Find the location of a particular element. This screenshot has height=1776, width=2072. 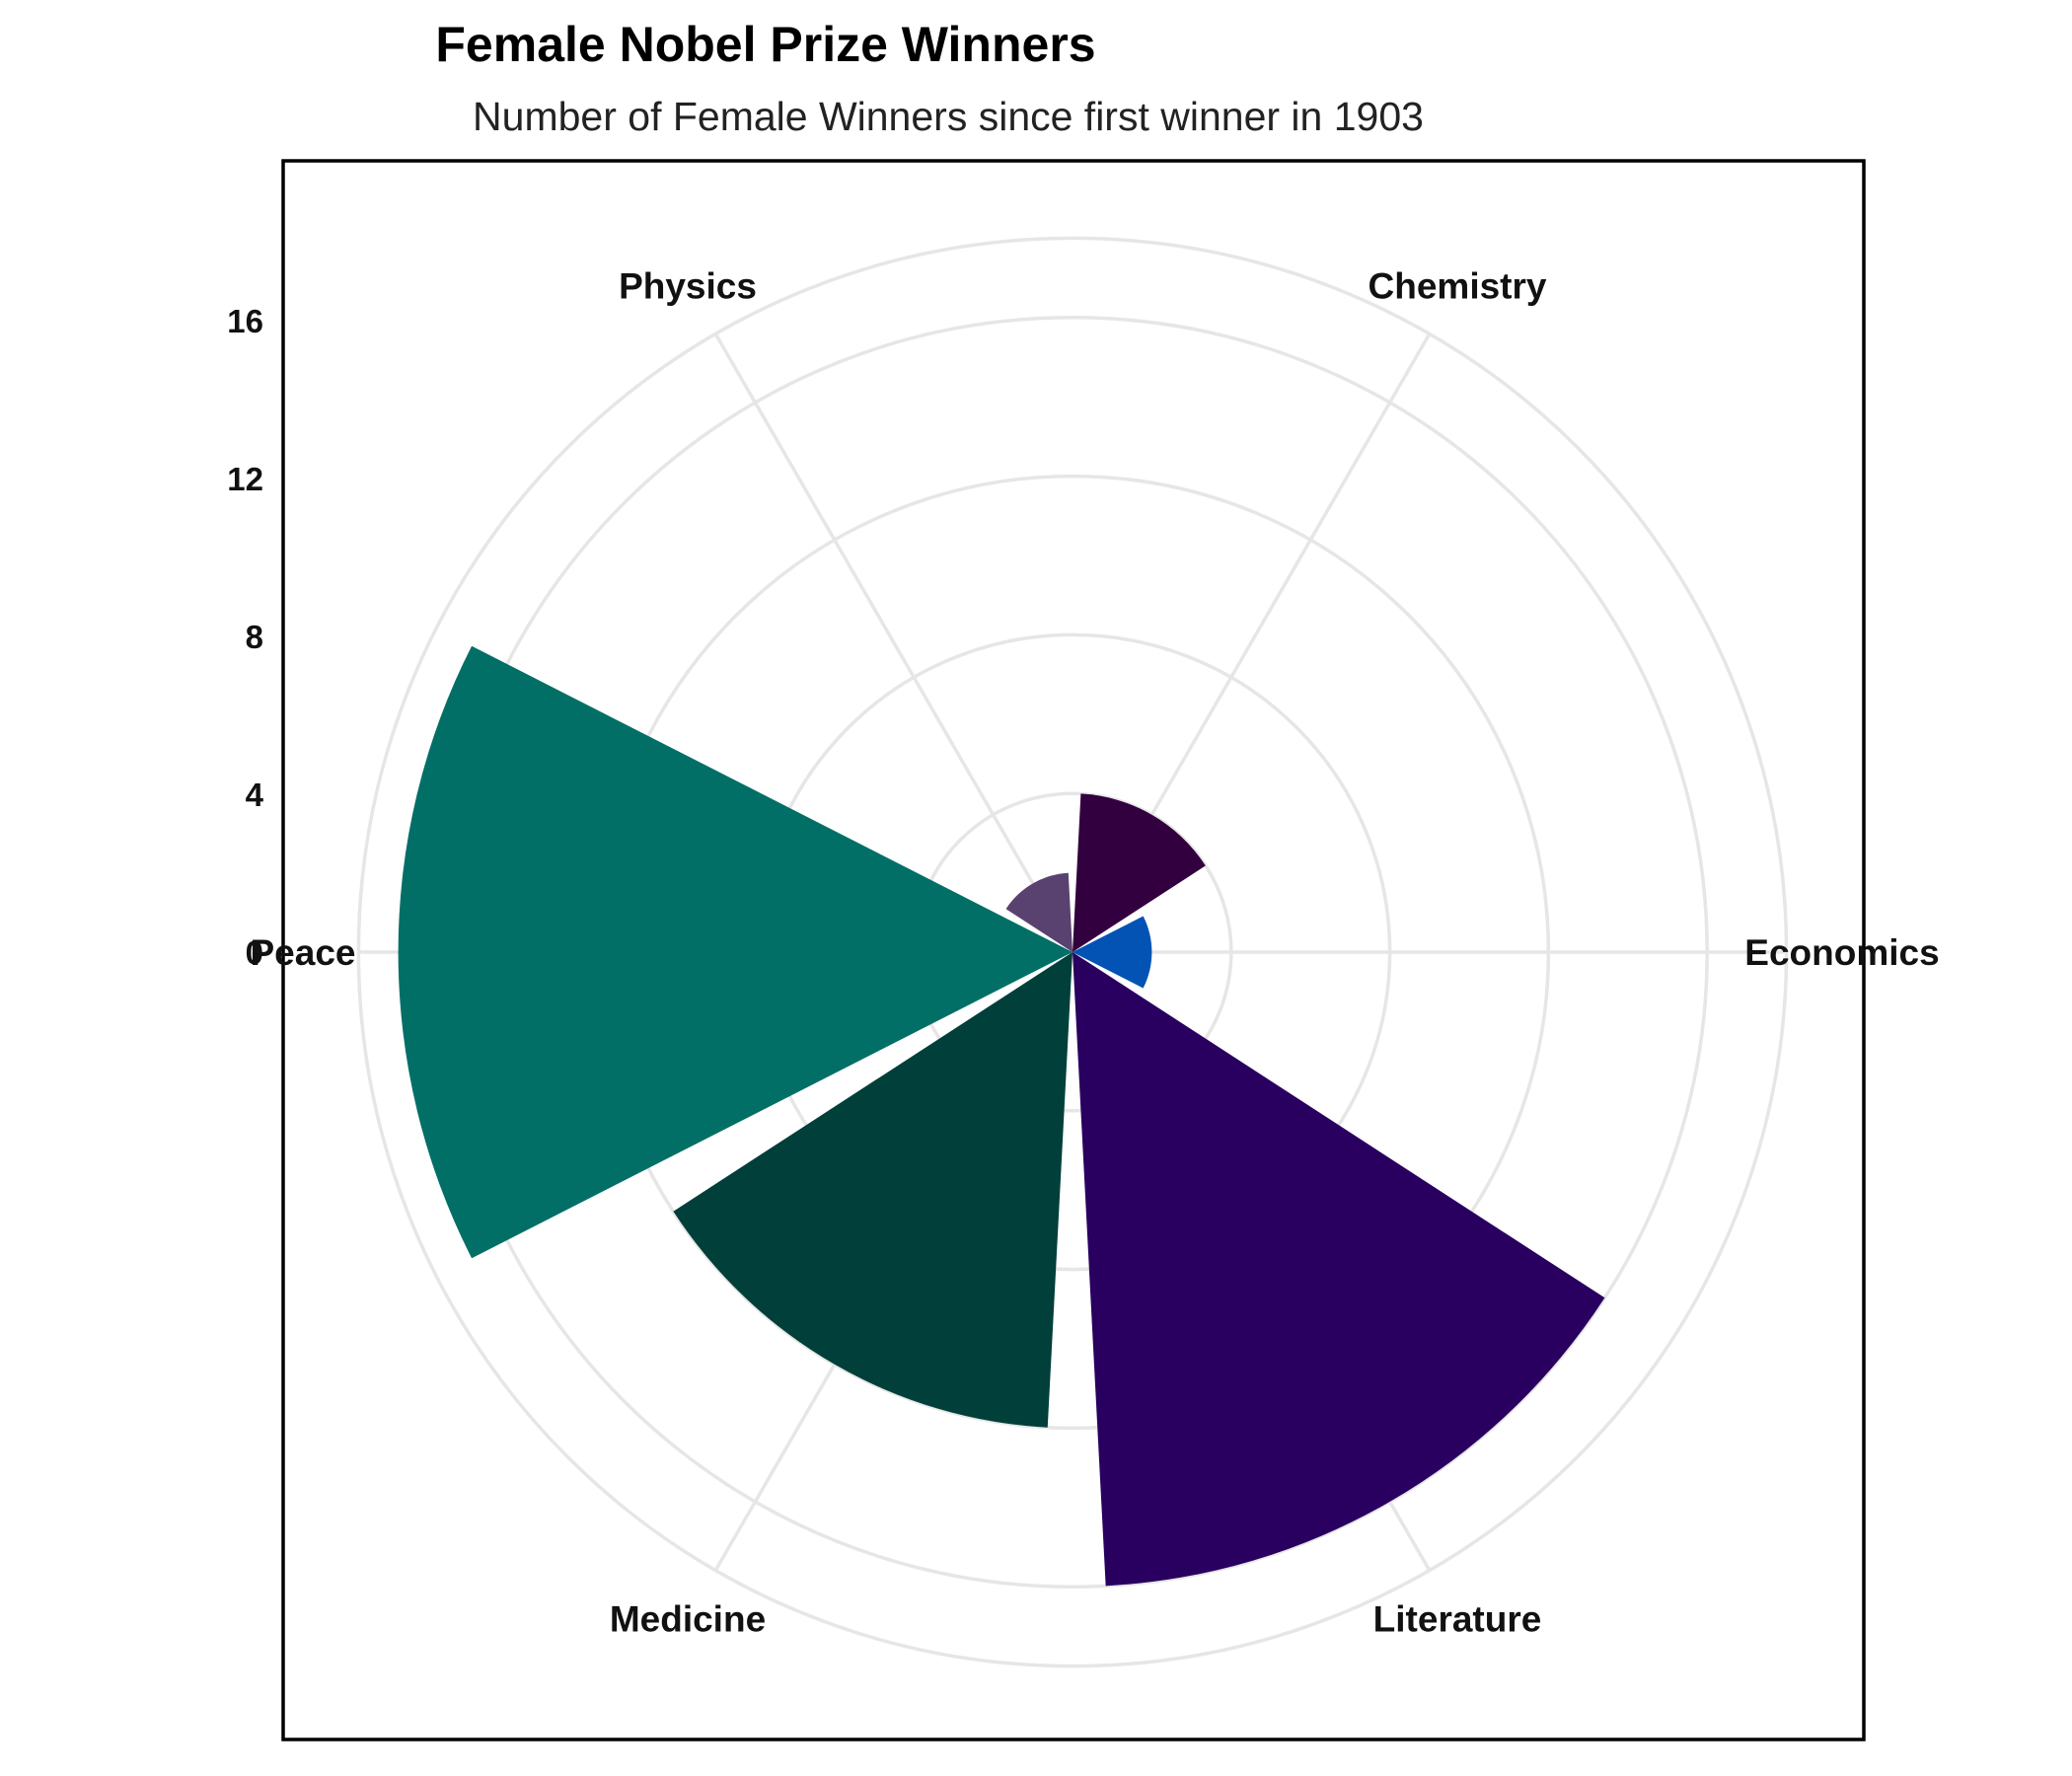

radial-tick-label: 12 is located at coordinates (245, 479).